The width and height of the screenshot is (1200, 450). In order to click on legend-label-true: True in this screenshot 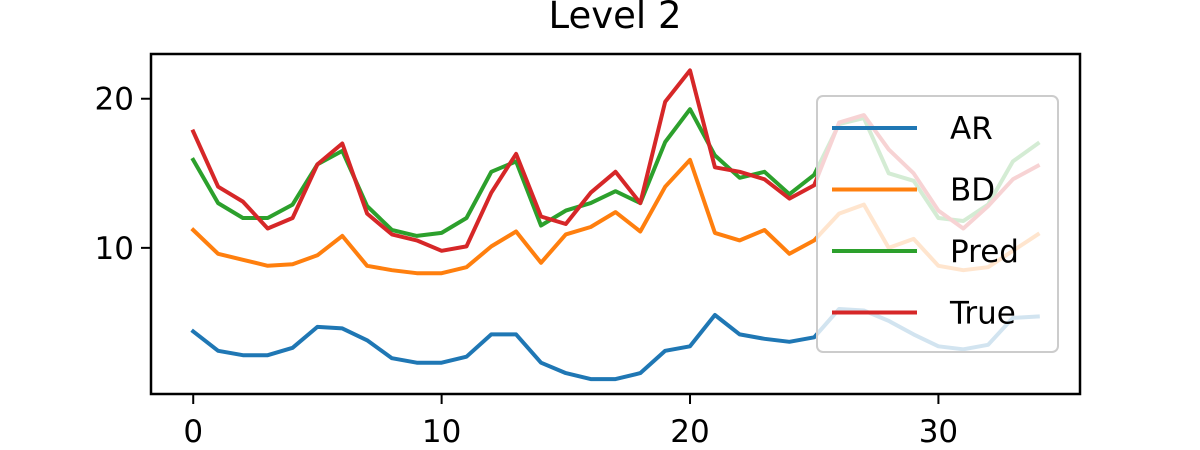, I will do `click(982, 314)`.